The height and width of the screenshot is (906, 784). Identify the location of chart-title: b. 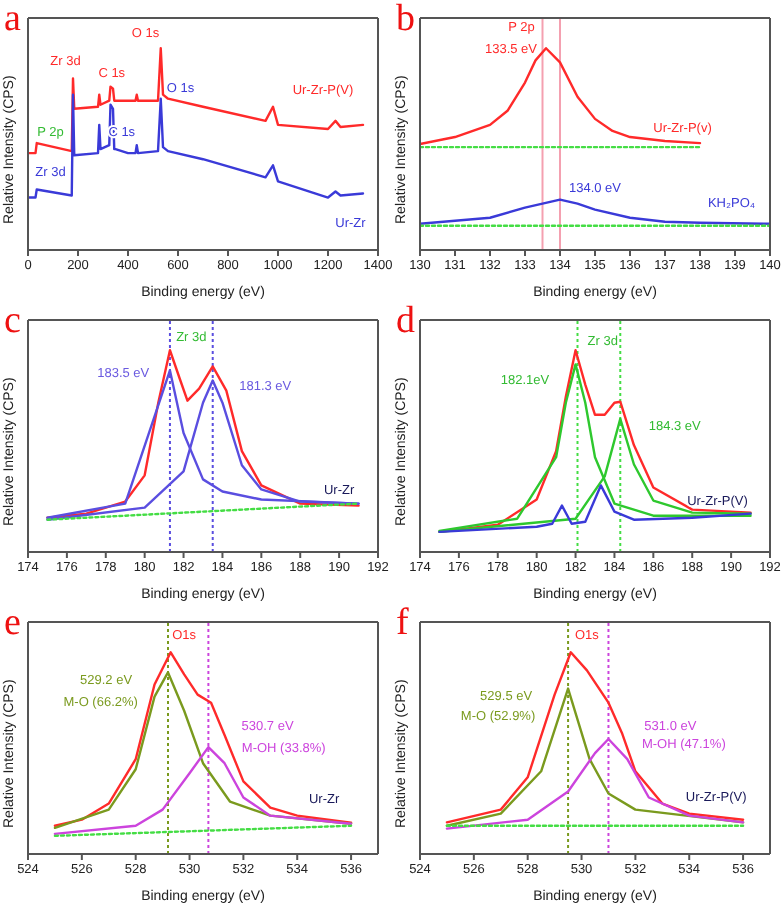
(405, 20).